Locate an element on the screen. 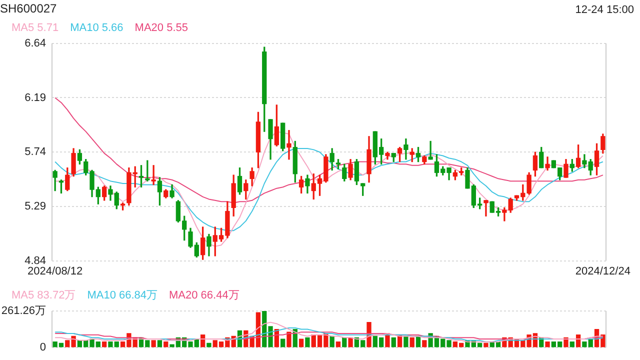 Image resolution: width=640 pixels, height=360 pixels. text: MA20 66.44万 is located at coordinates (204, 296).